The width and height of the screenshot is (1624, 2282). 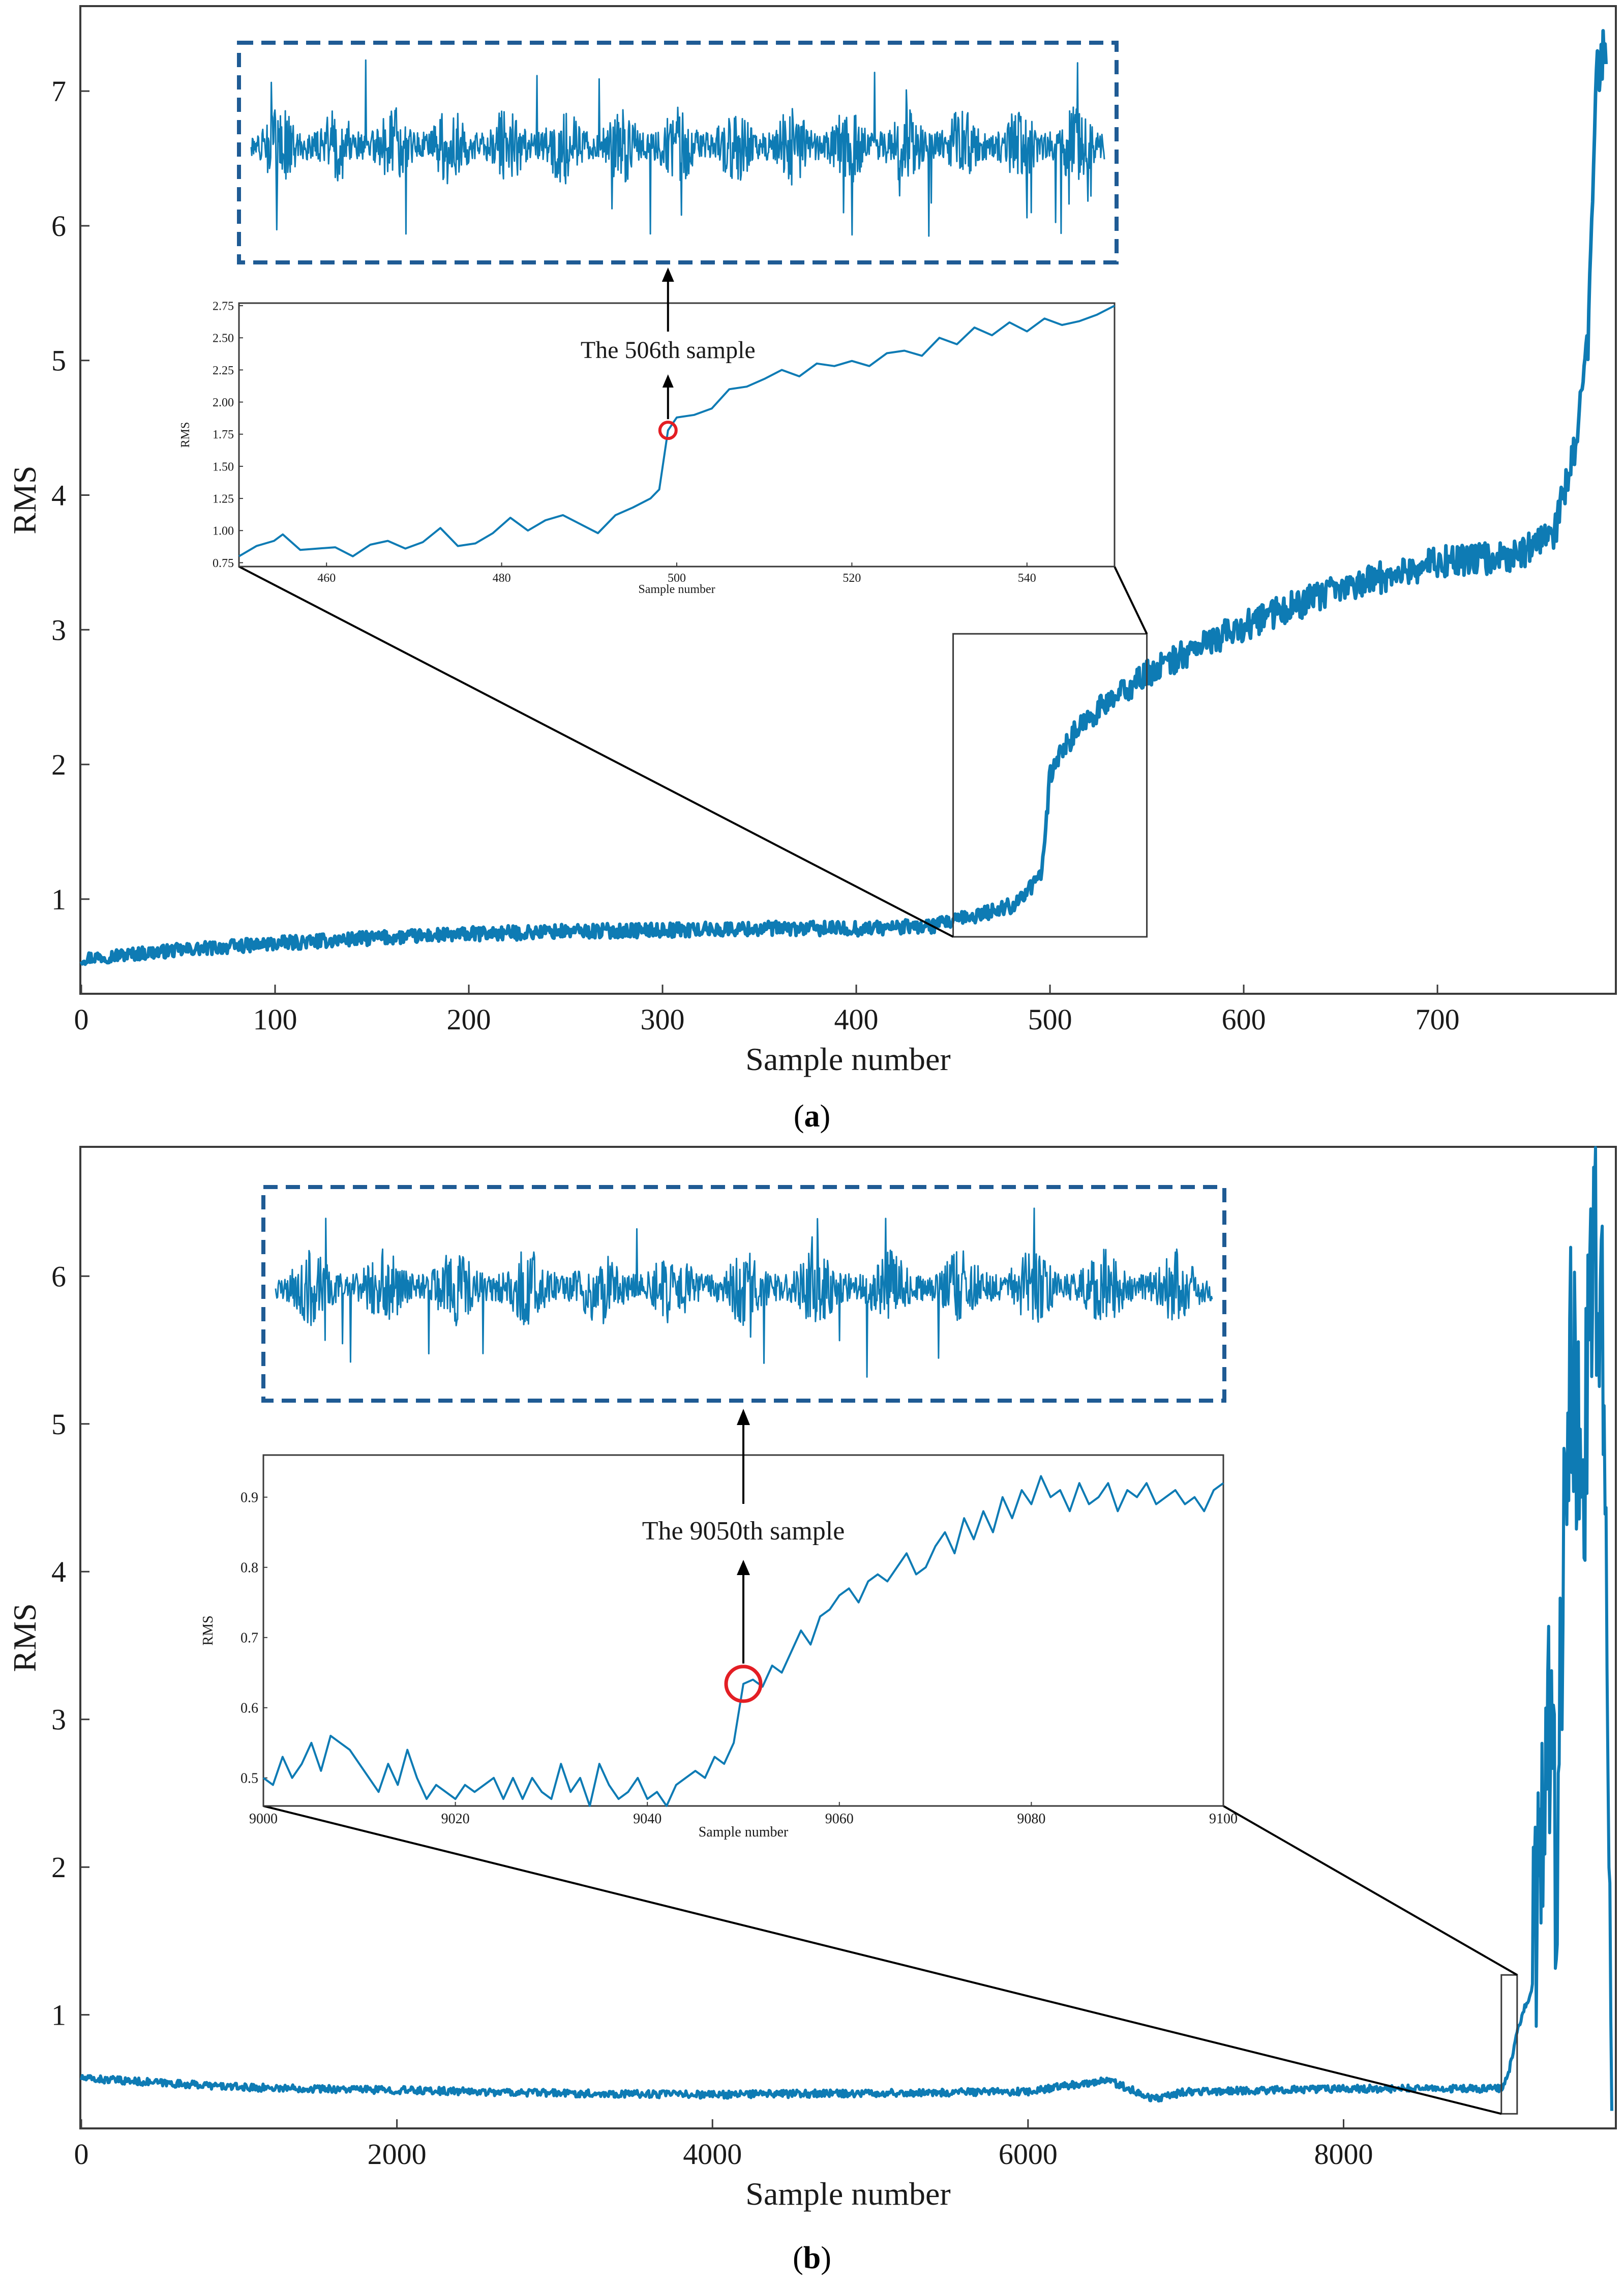 What do you see at coordinates (249, 1779) in the screenshot?
I see `inset-y-tick-label: 0.5` at bounding box center [249, 1779].